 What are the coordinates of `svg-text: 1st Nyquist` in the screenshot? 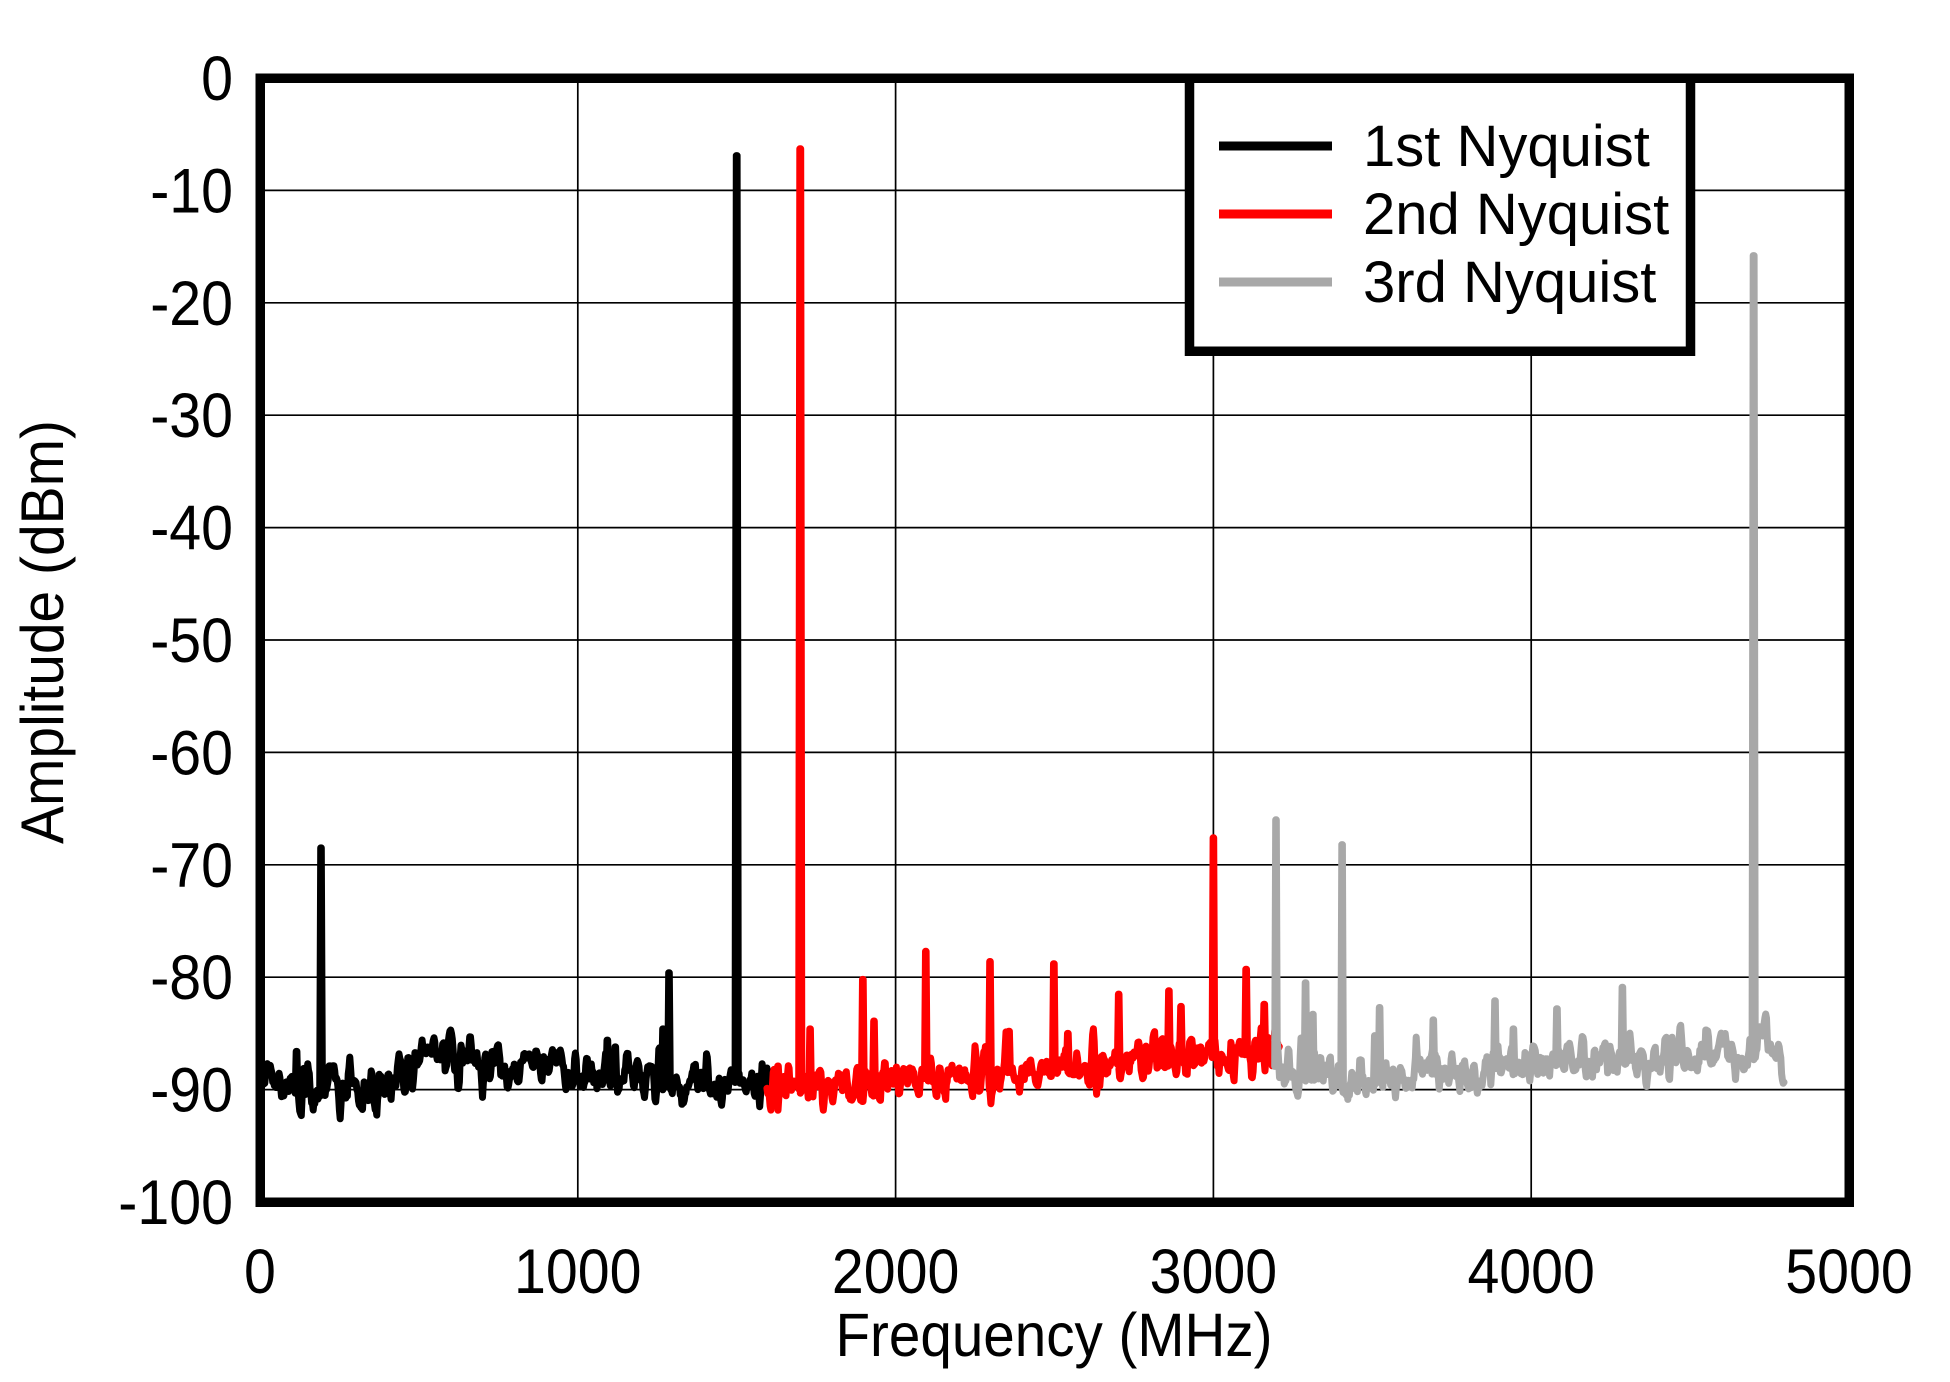 It's located at (1506, 146).